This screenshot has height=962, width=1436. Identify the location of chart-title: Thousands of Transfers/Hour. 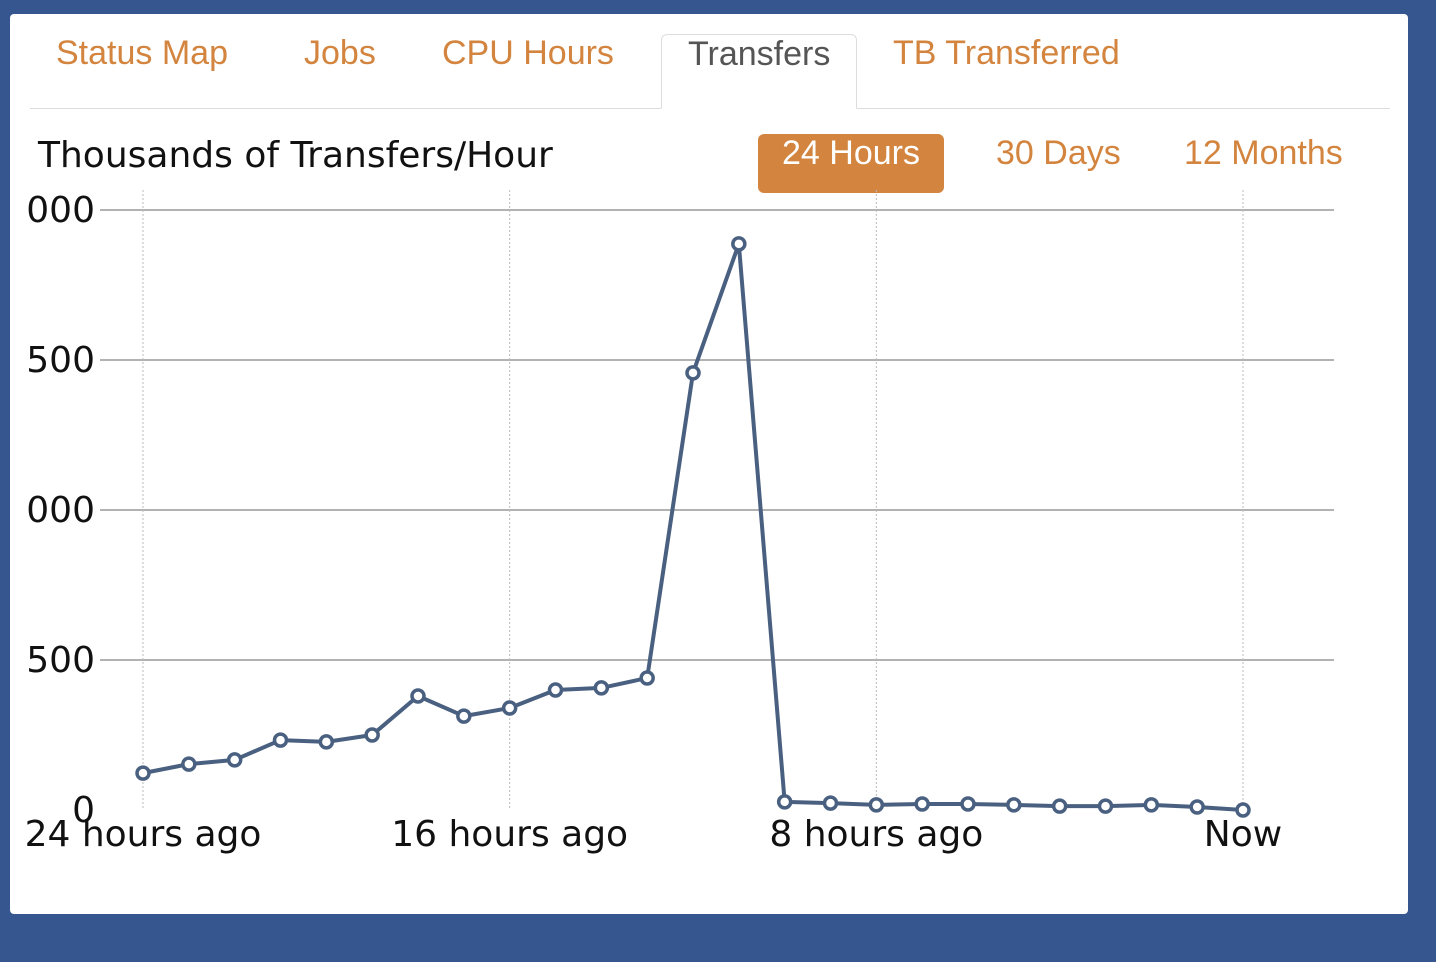
(295, 155).